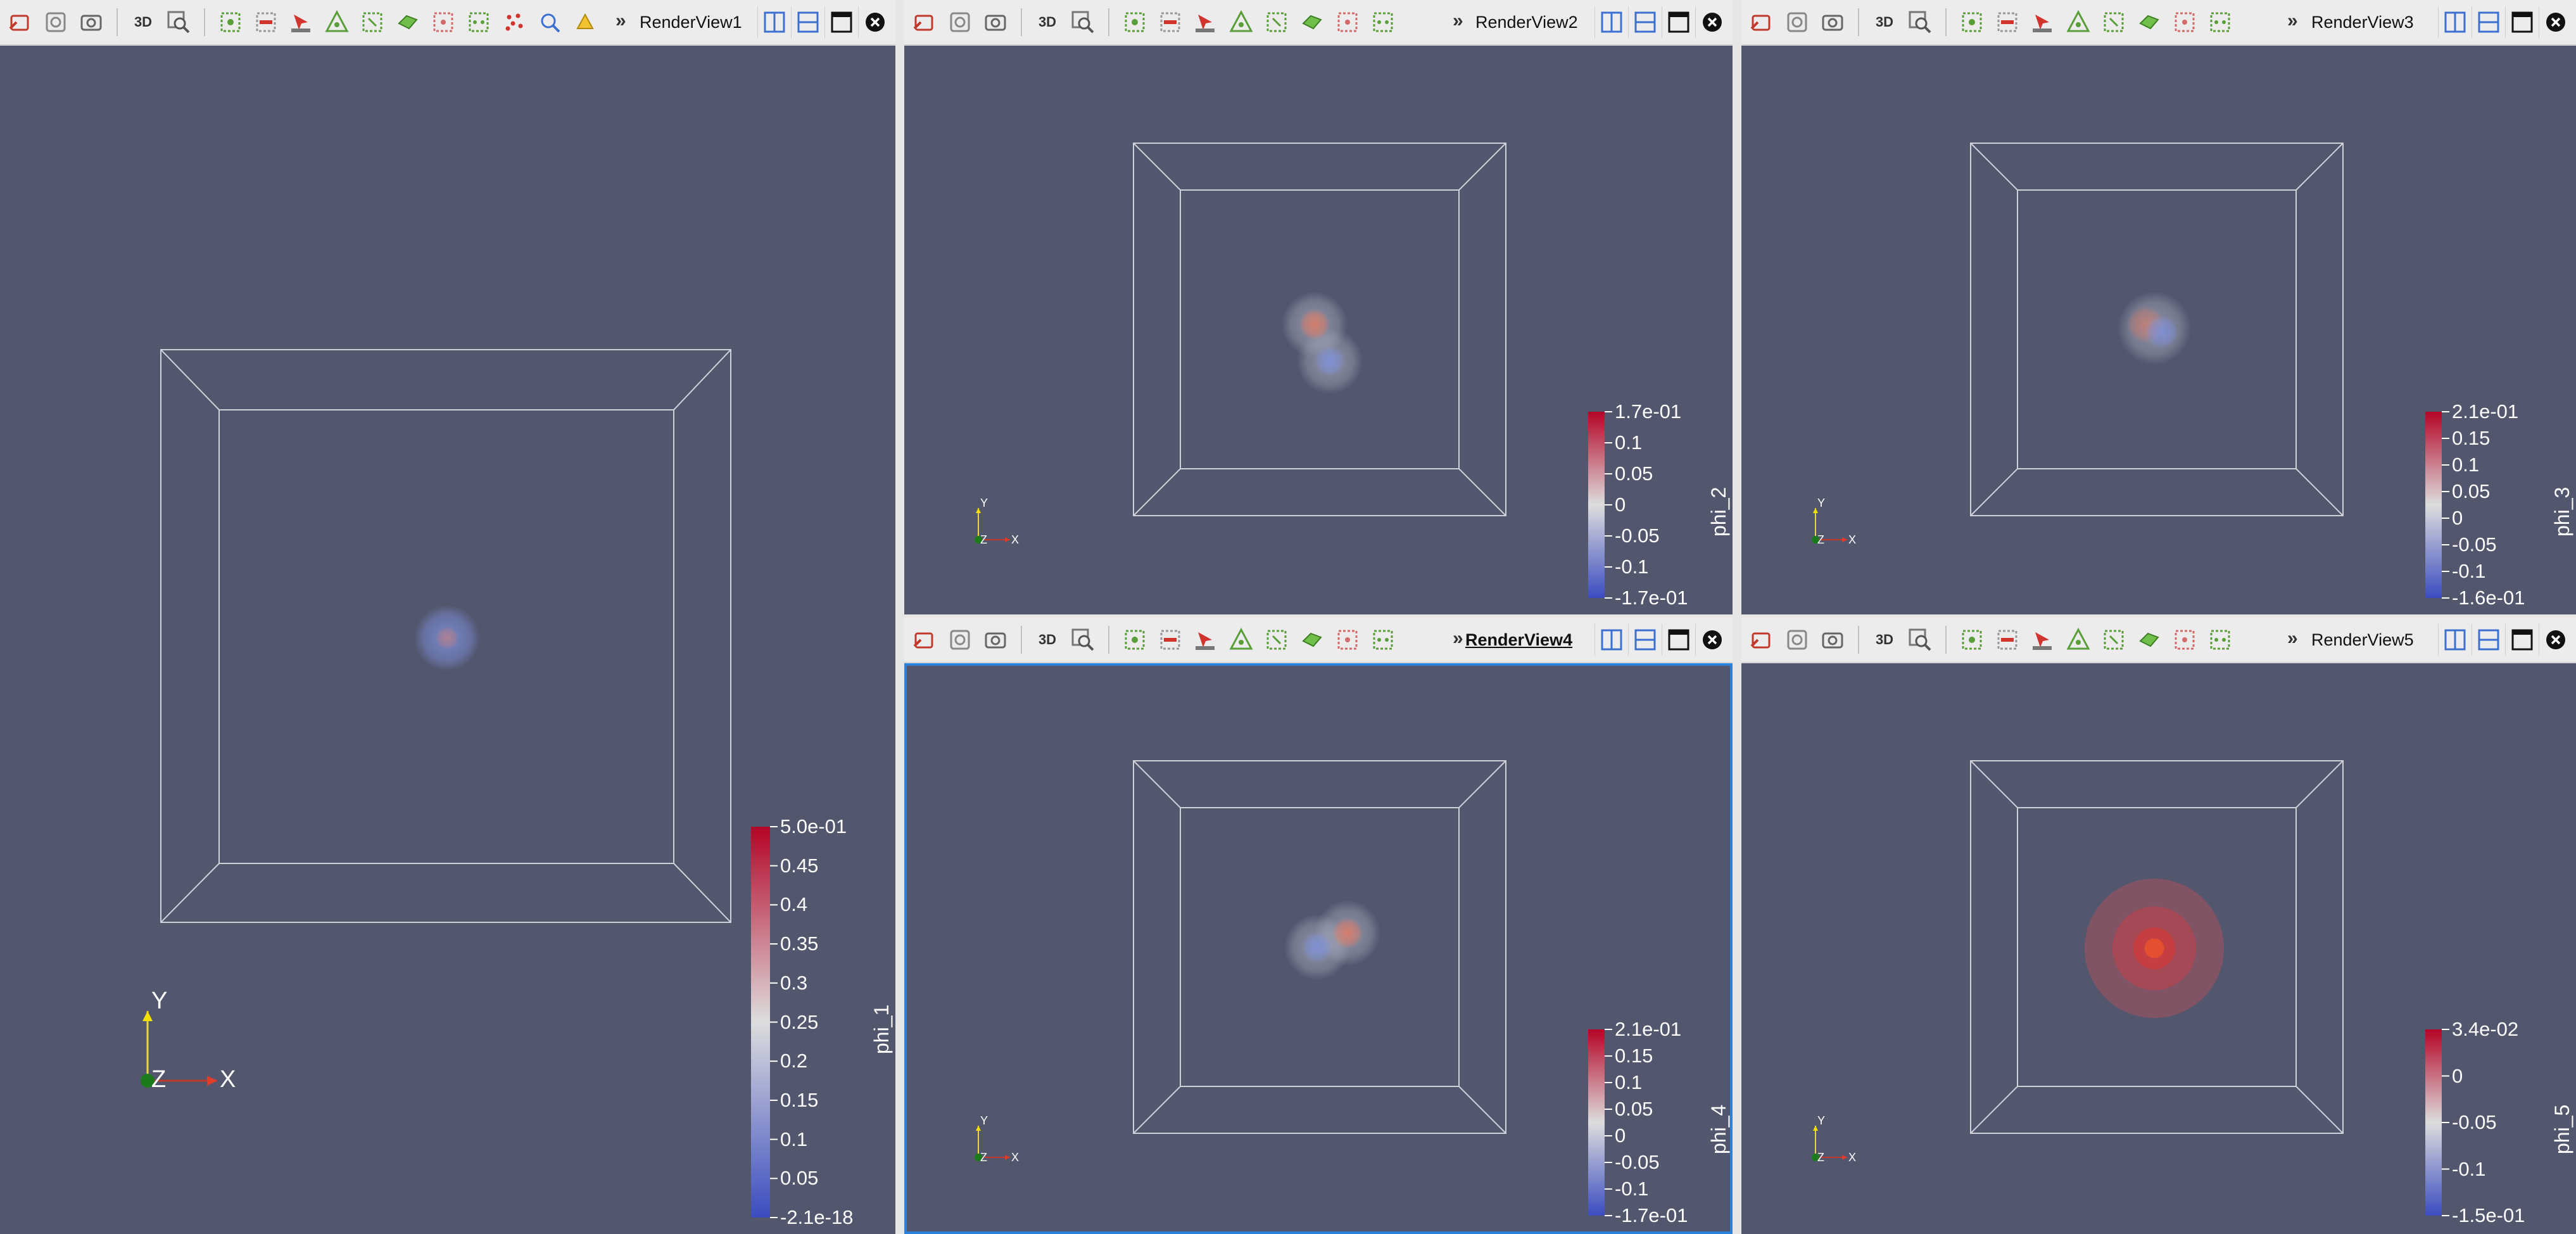 The width and height of the screenshot is (2576, 1234). What do you see at coordinates (2362, 639) in the screenshot?
I see `view-title: RenderView5` at bounding box center [2362, 639].